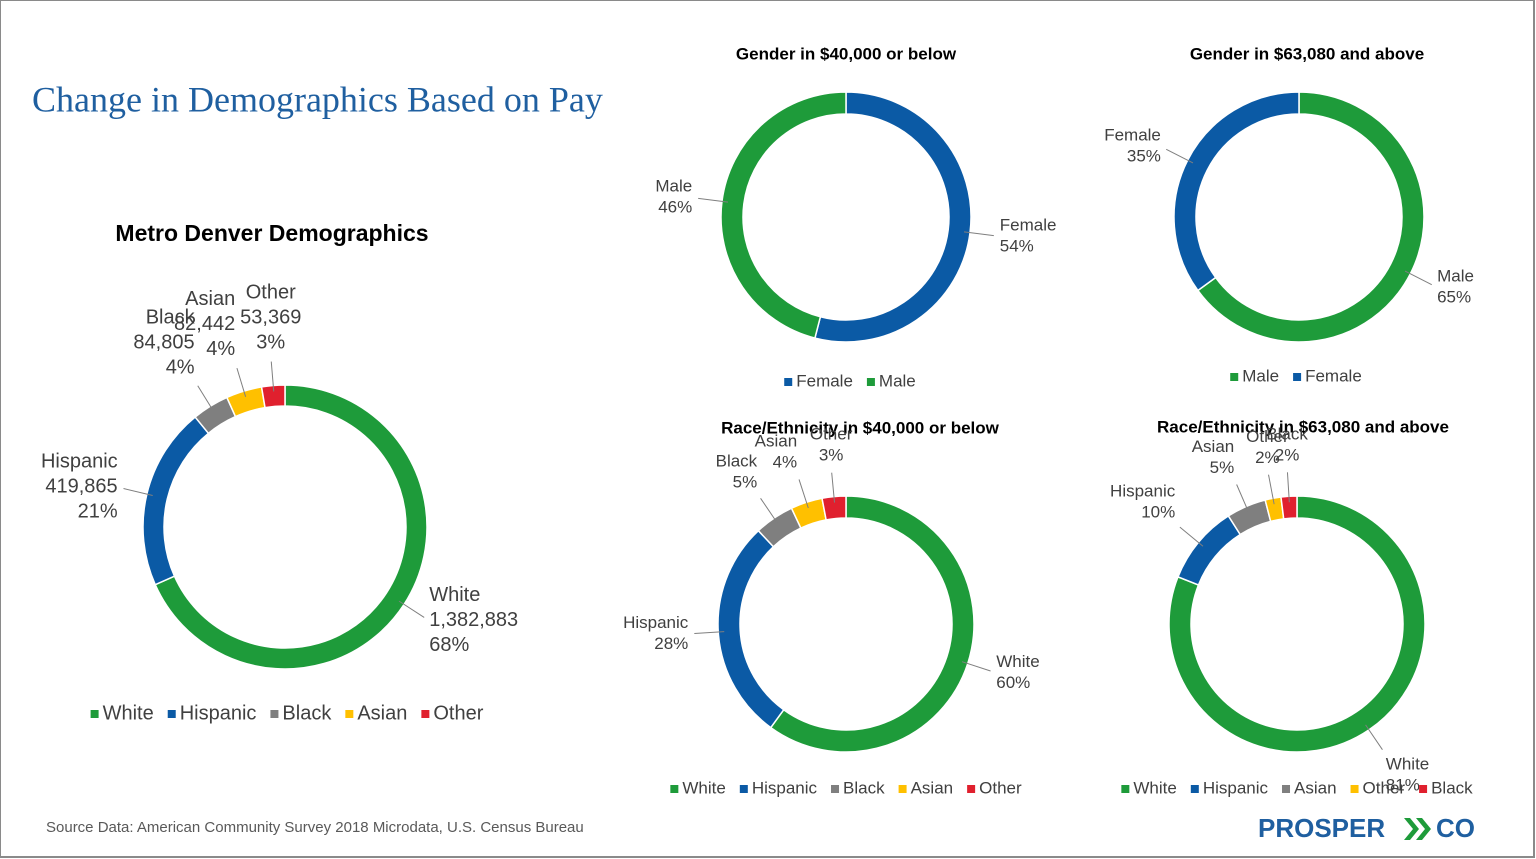 The height and width of the screenshot is (859, 1536). Describe the element at coordinates (1403, 785) in the screenshot. I see `data-label: 81%` at that location.